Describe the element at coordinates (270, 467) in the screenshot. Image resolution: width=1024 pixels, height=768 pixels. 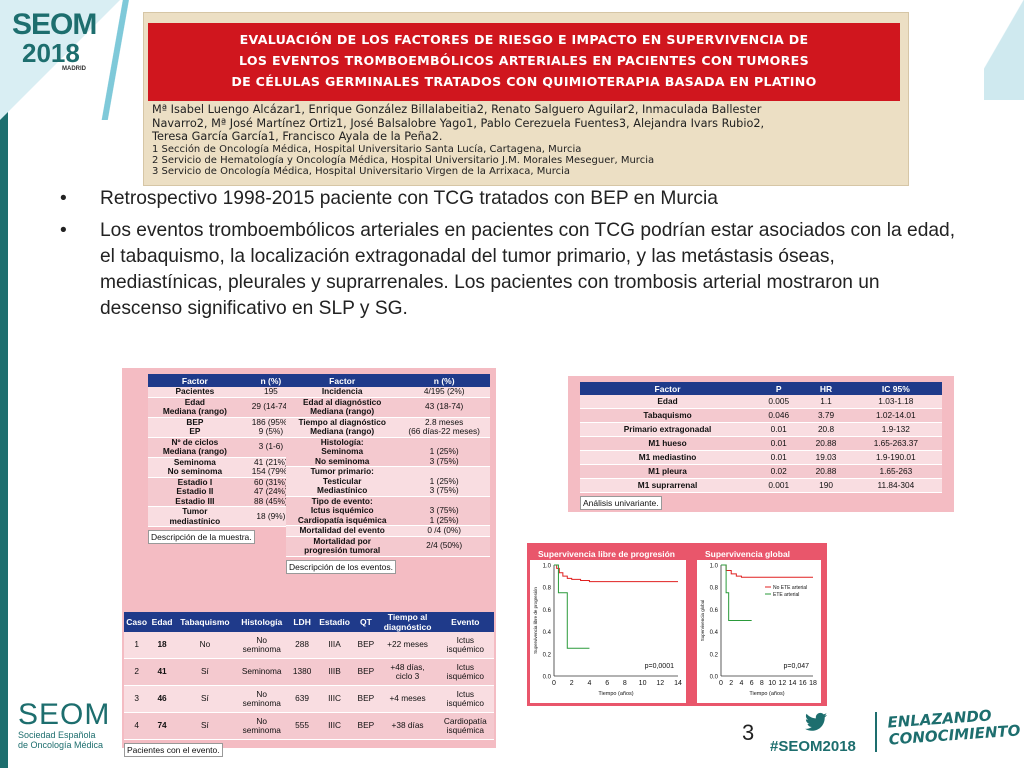
I see `table-cell: 41 (21%) 154 (79%)` at that location.